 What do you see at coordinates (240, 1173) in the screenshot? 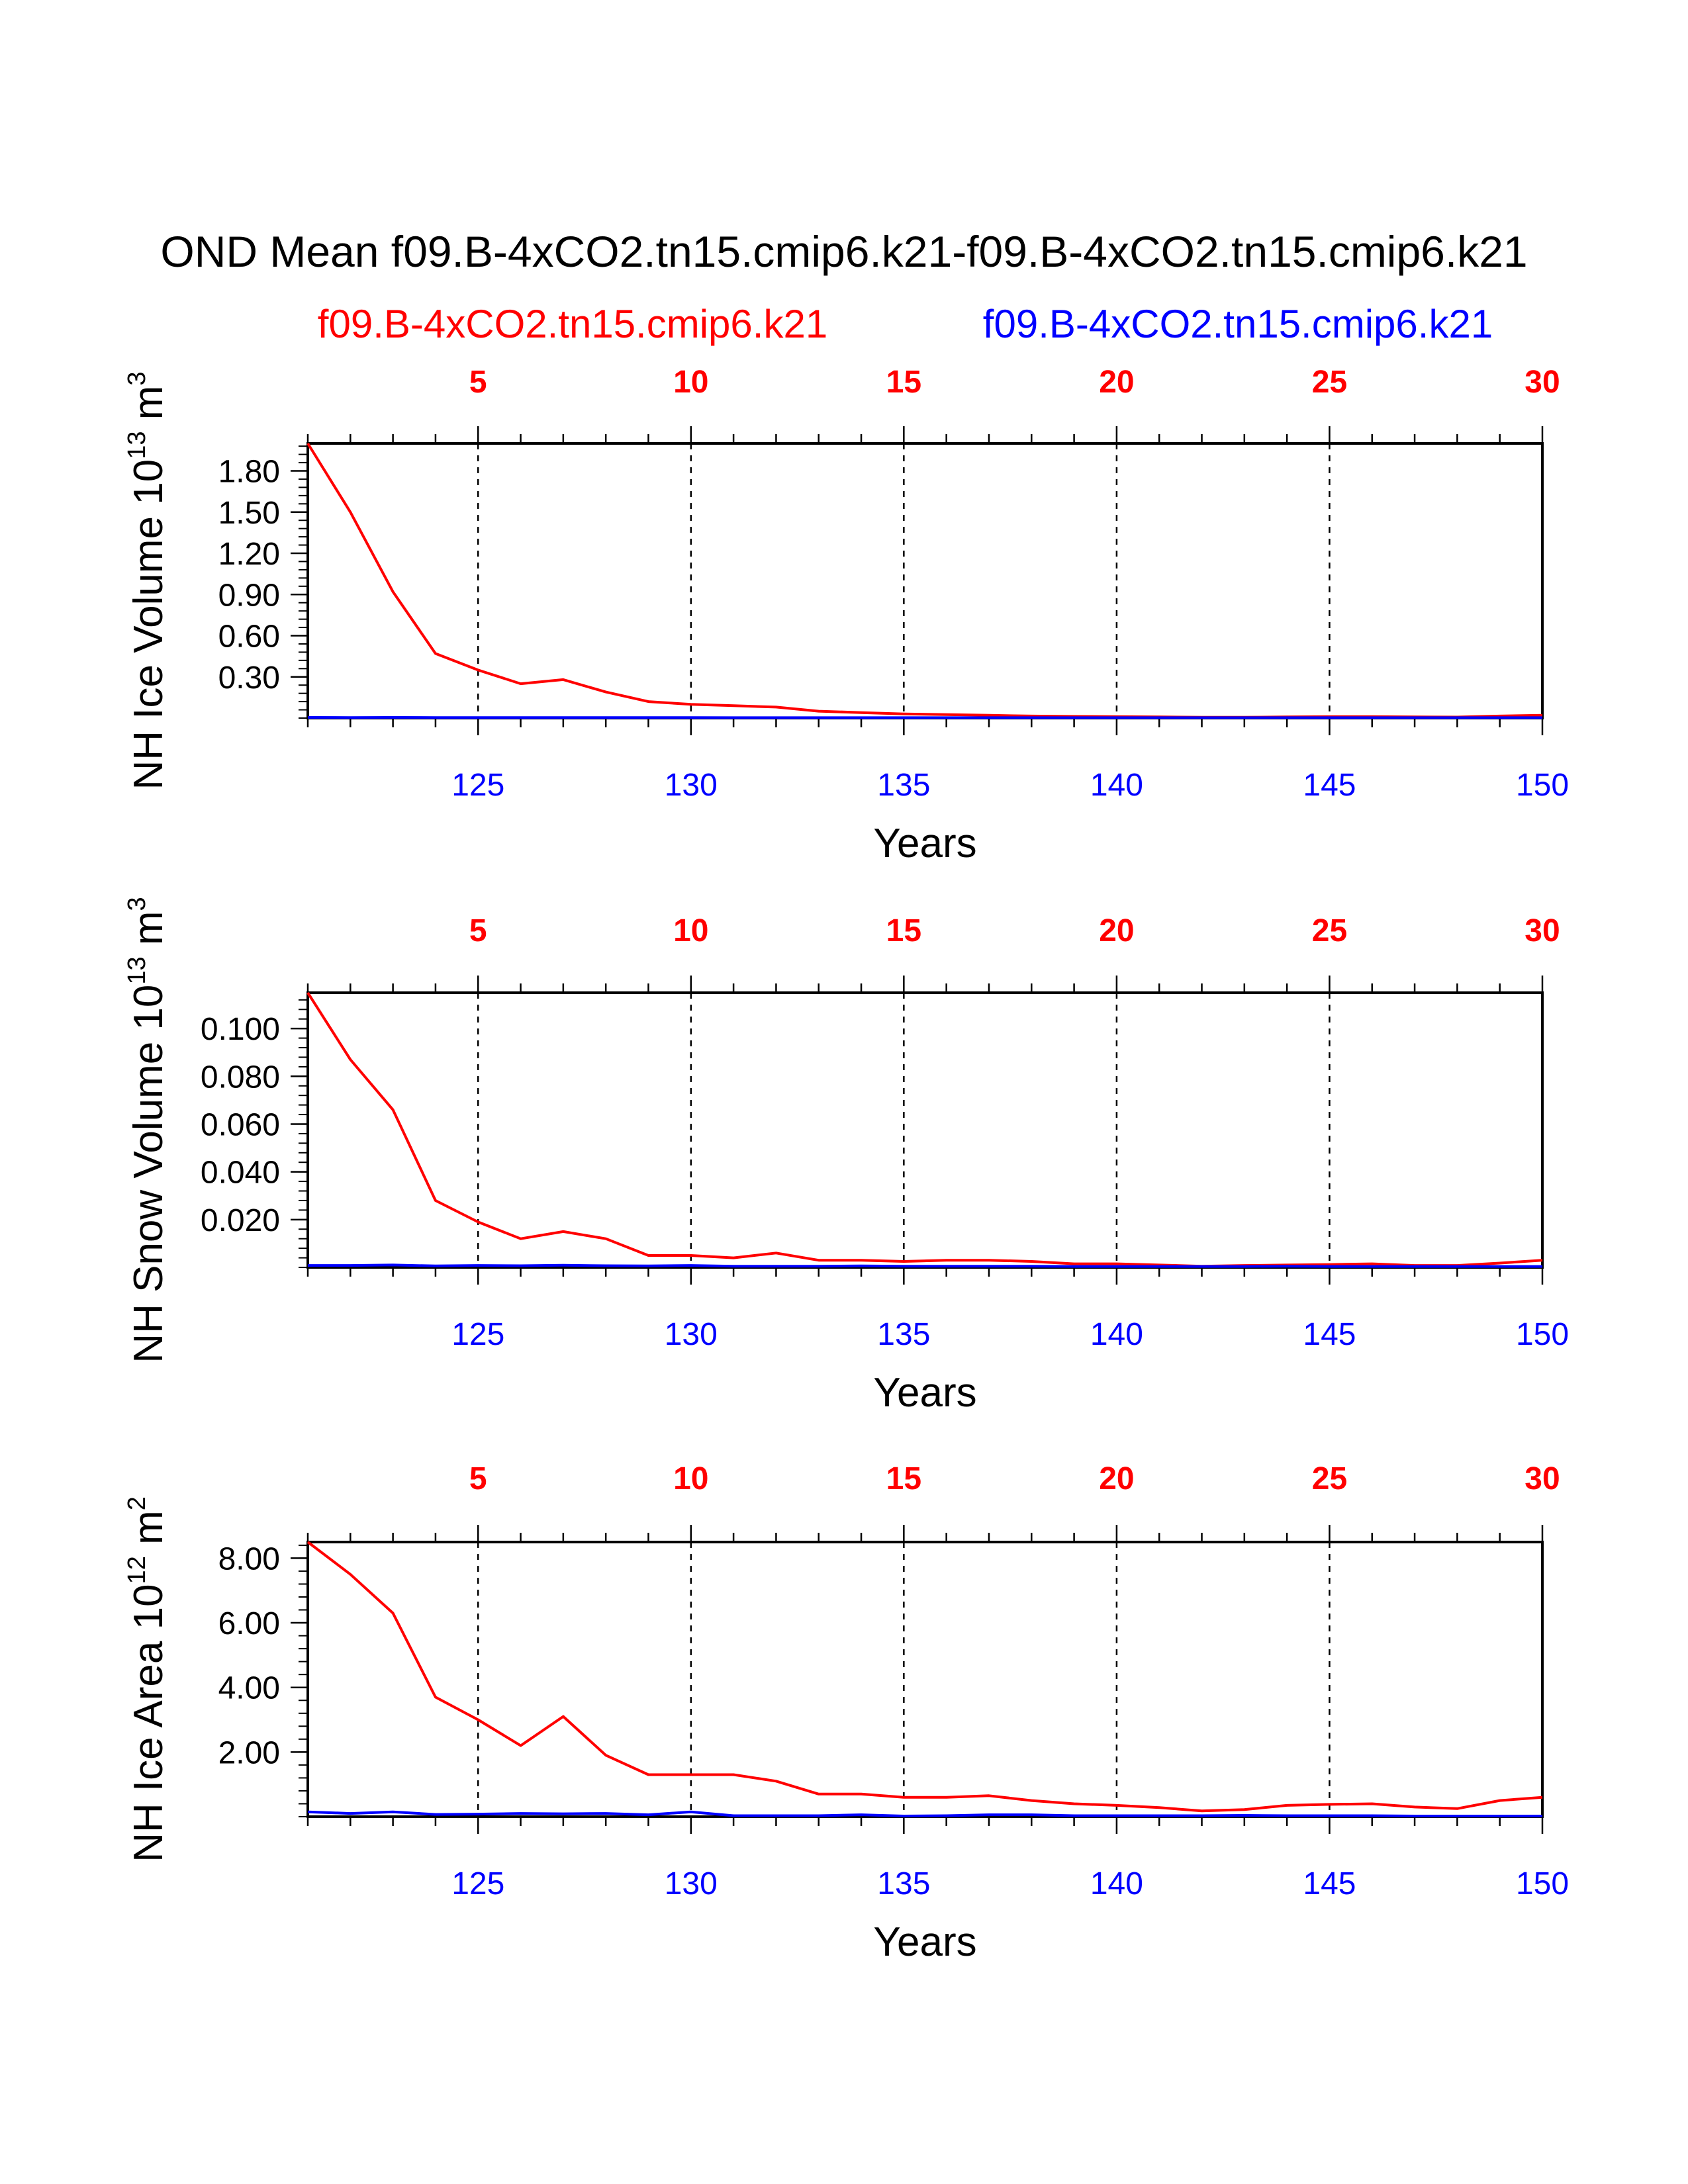
I see `y-tick-label: 0.040` at bounding box center [240, 1173].